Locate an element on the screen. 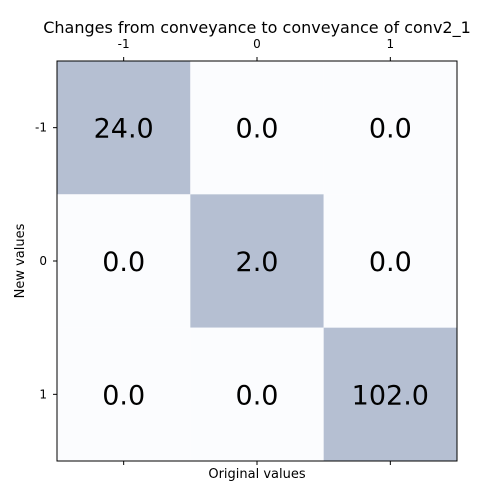 Image resolution: width=500 pixels, height=500 pixels. y-tick-label: -1 is located at coordinates (41, 128).